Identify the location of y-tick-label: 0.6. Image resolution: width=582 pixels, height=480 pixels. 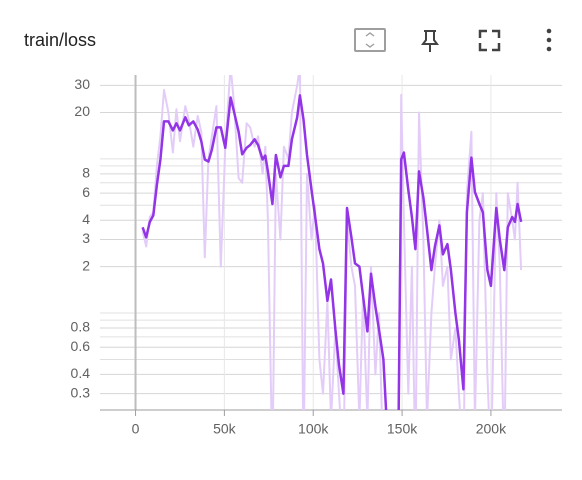
(81, 346).